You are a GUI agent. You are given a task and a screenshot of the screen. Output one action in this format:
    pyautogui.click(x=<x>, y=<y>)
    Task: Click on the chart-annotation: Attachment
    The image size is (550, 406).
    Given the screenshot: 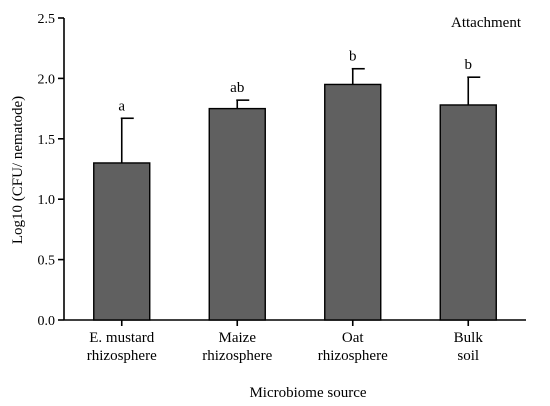 What is the action you would take?
    pyautogui.click(x=486, y=23)
    